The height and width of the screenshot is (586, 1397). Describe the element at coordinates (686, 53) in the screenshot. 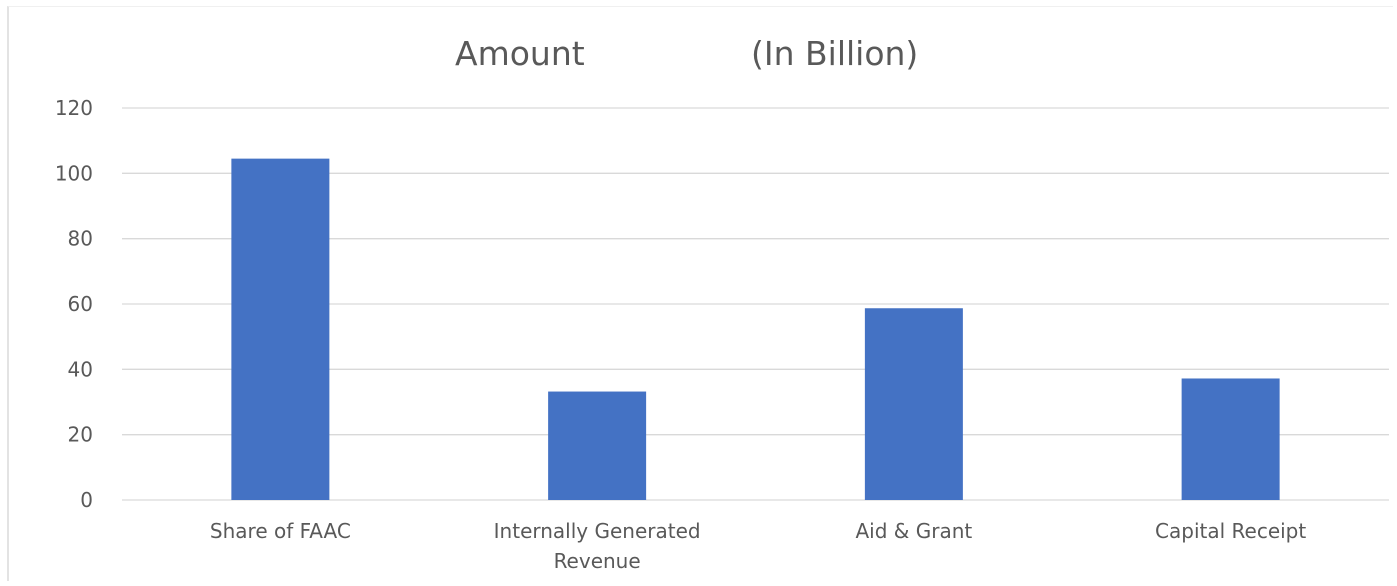

I see `chart-title: Amount (In Billion)` at that location.